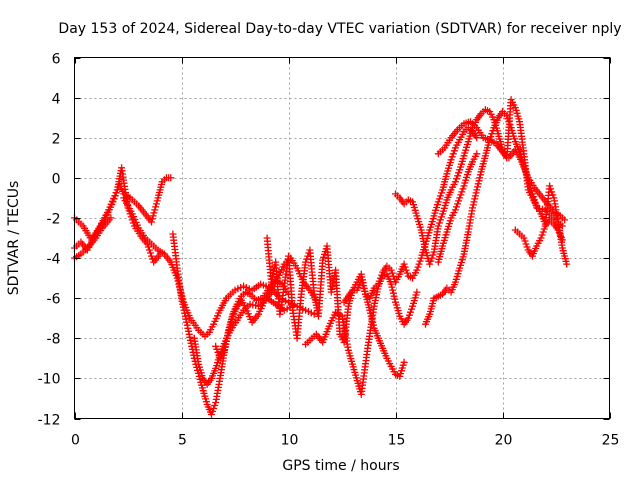 The image size is (640, 480). Describe the element at coordinates (56, 140) in the screenshot. I see `y-tick-label: 2` at that location.